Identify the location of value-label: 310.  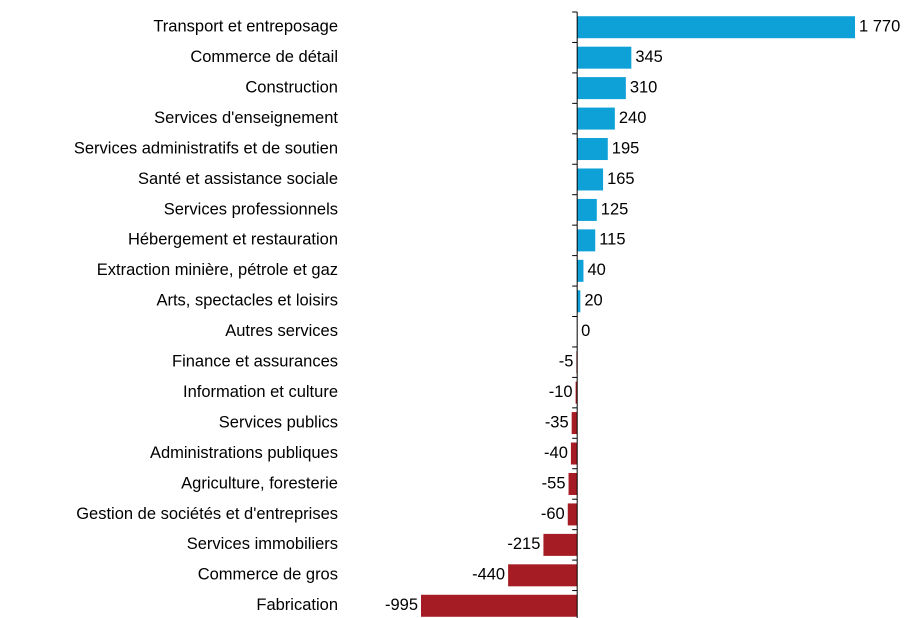
(644, 87).